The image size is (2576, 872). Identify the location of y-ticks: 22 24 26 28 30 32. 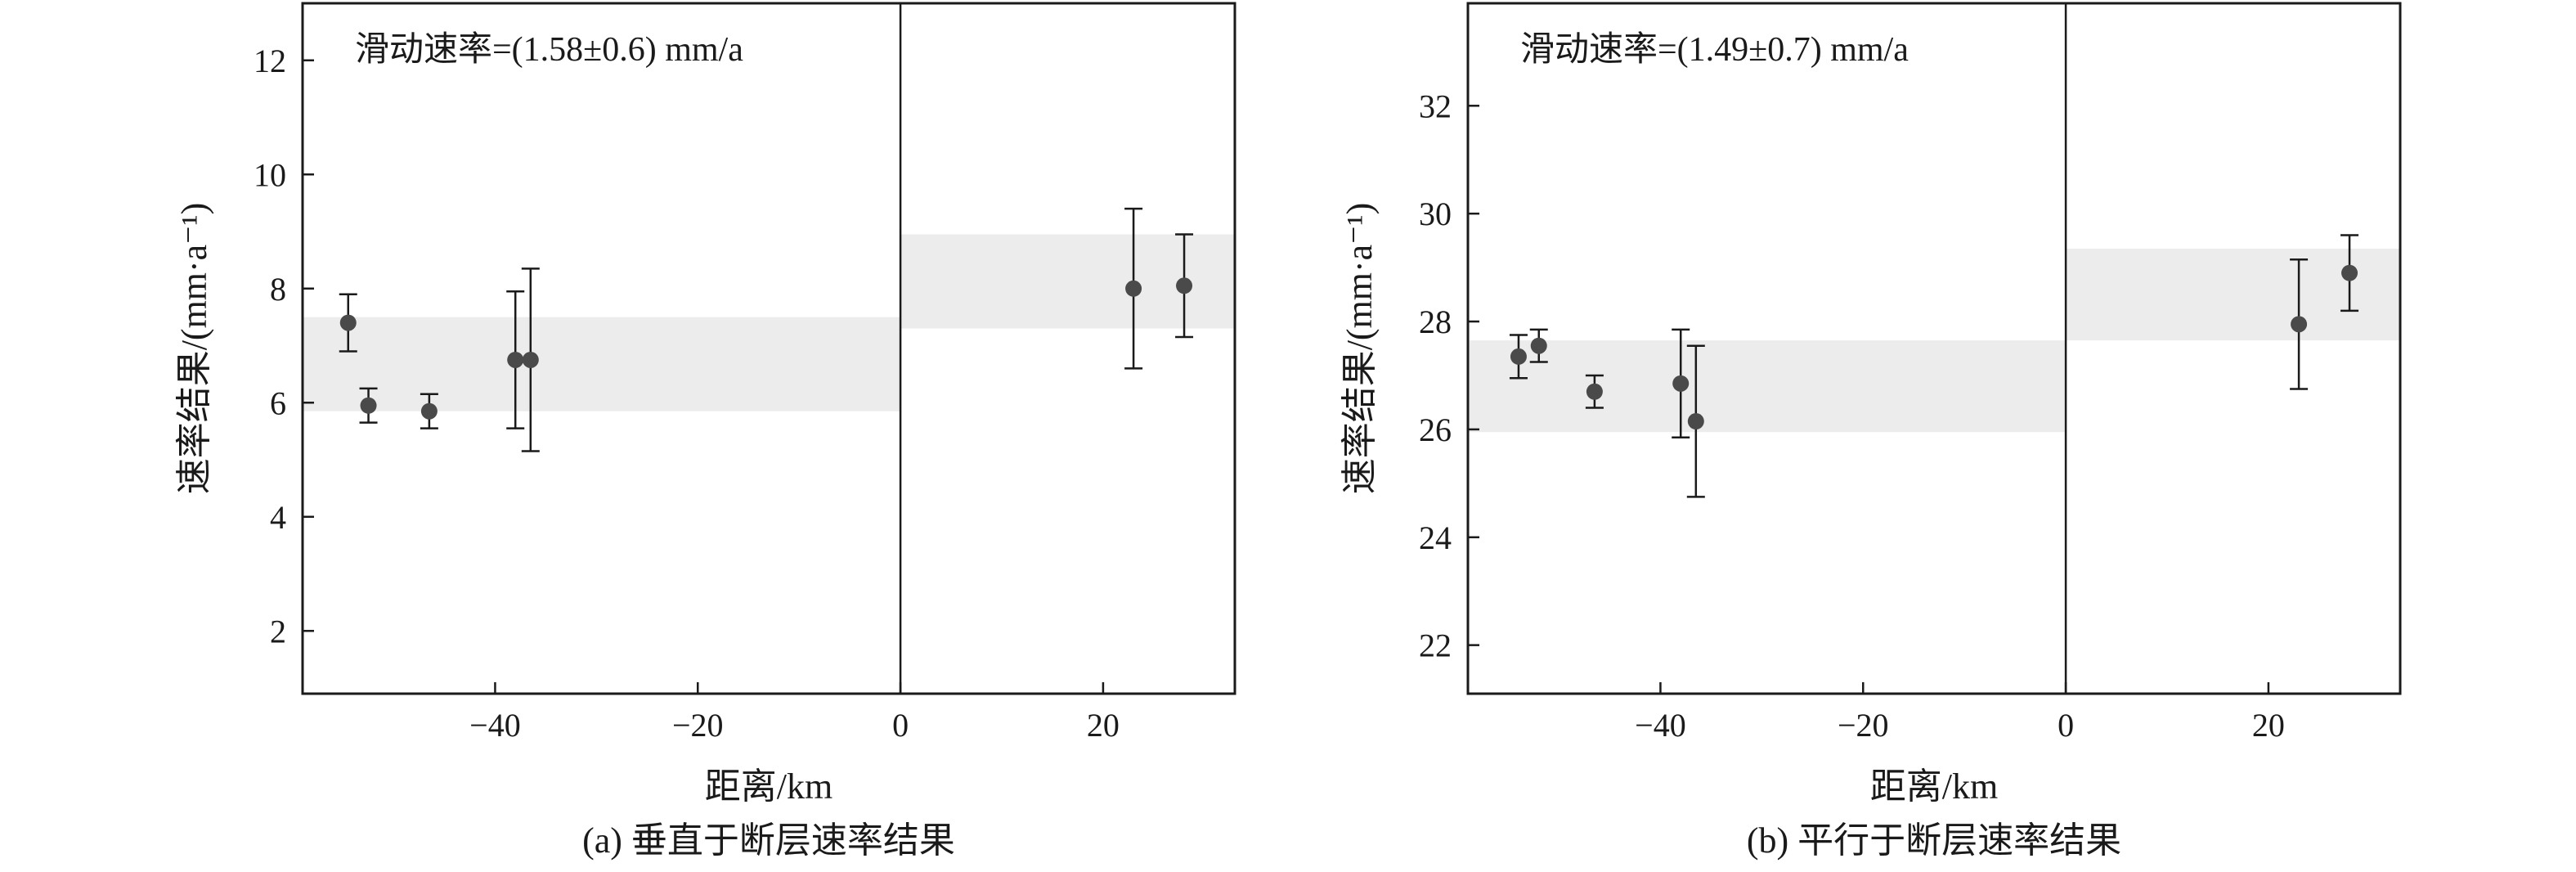
(1449, 376).